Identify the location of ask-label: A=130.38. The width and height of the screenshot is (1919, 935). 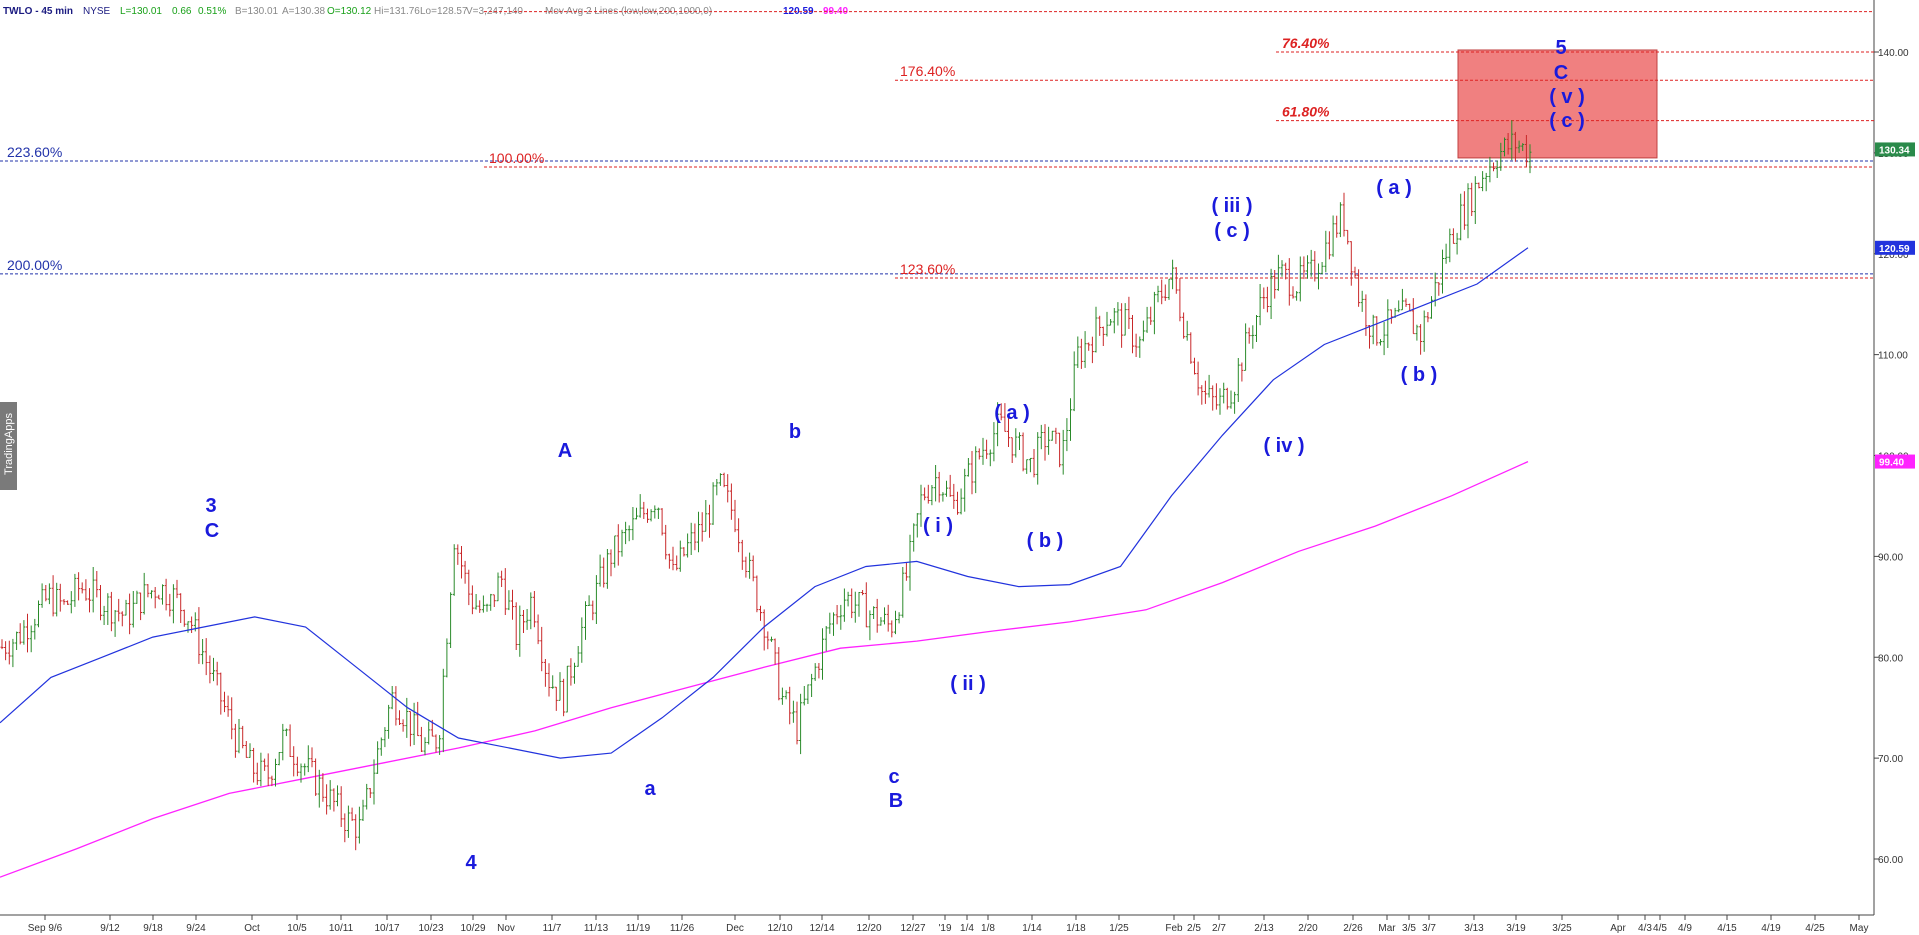
(304, 11).